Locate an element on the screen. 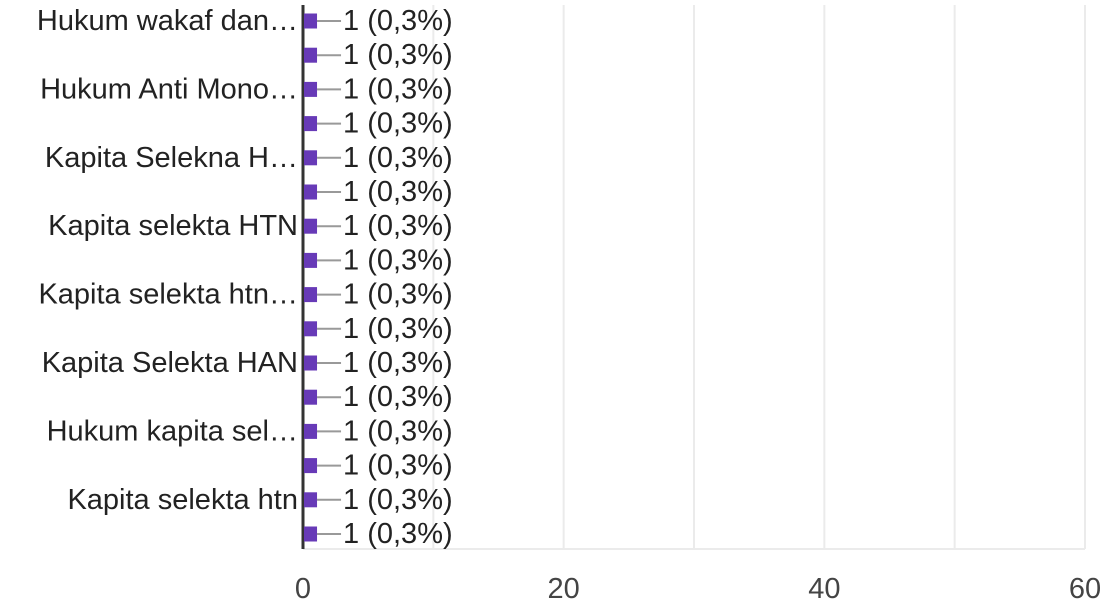 The image size is (1107, 605). x-tick-label-0: 0 is located at coordinates (303, 589).